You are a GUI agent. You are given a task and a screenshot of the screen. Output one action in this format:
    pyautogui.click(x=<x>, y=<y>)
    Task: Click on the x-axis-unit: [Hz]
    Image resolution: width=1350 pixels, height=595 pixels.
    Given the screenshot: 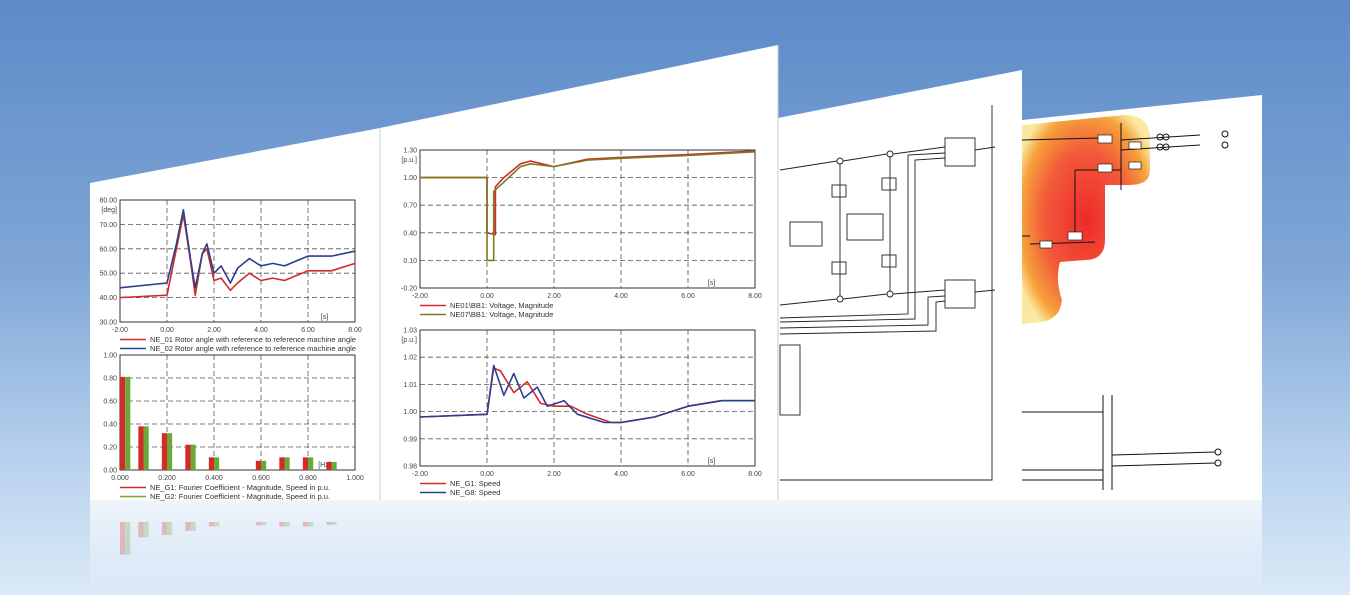 What is the action you would take?
    pyautogui.click(x=324, y=465)
    